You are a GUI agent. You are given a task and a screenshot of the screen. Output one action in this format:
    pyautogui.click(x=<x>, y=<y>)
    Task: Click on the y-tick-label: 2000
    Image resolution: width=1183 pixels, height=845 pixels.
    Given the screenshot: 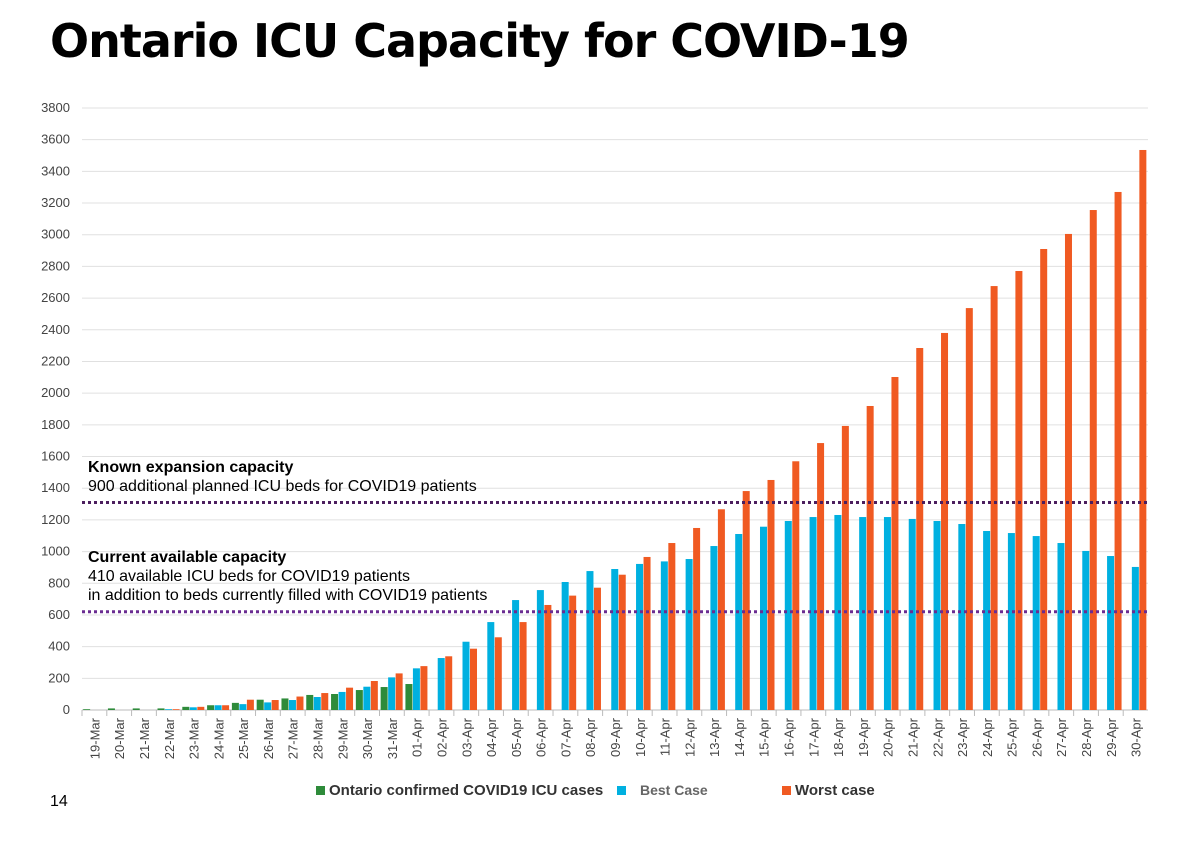 What is the action you would take?
    pyautogui.click(x=55, y=392)
    